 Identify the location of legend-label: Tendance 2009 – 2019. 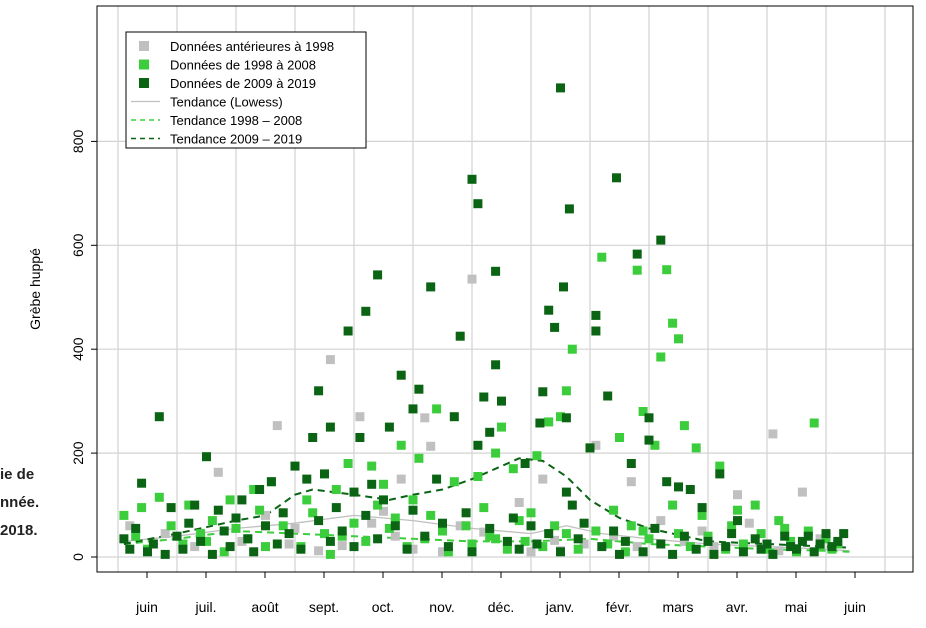
(236, 139).